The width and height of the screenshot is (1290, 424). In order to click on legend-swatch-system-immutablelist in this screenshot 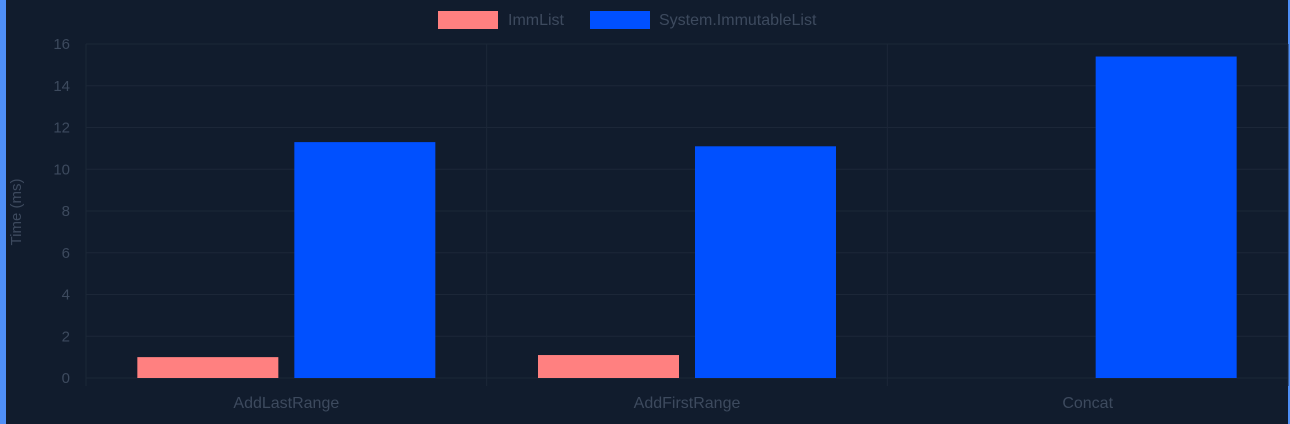, I will do `click(620, 20)`.